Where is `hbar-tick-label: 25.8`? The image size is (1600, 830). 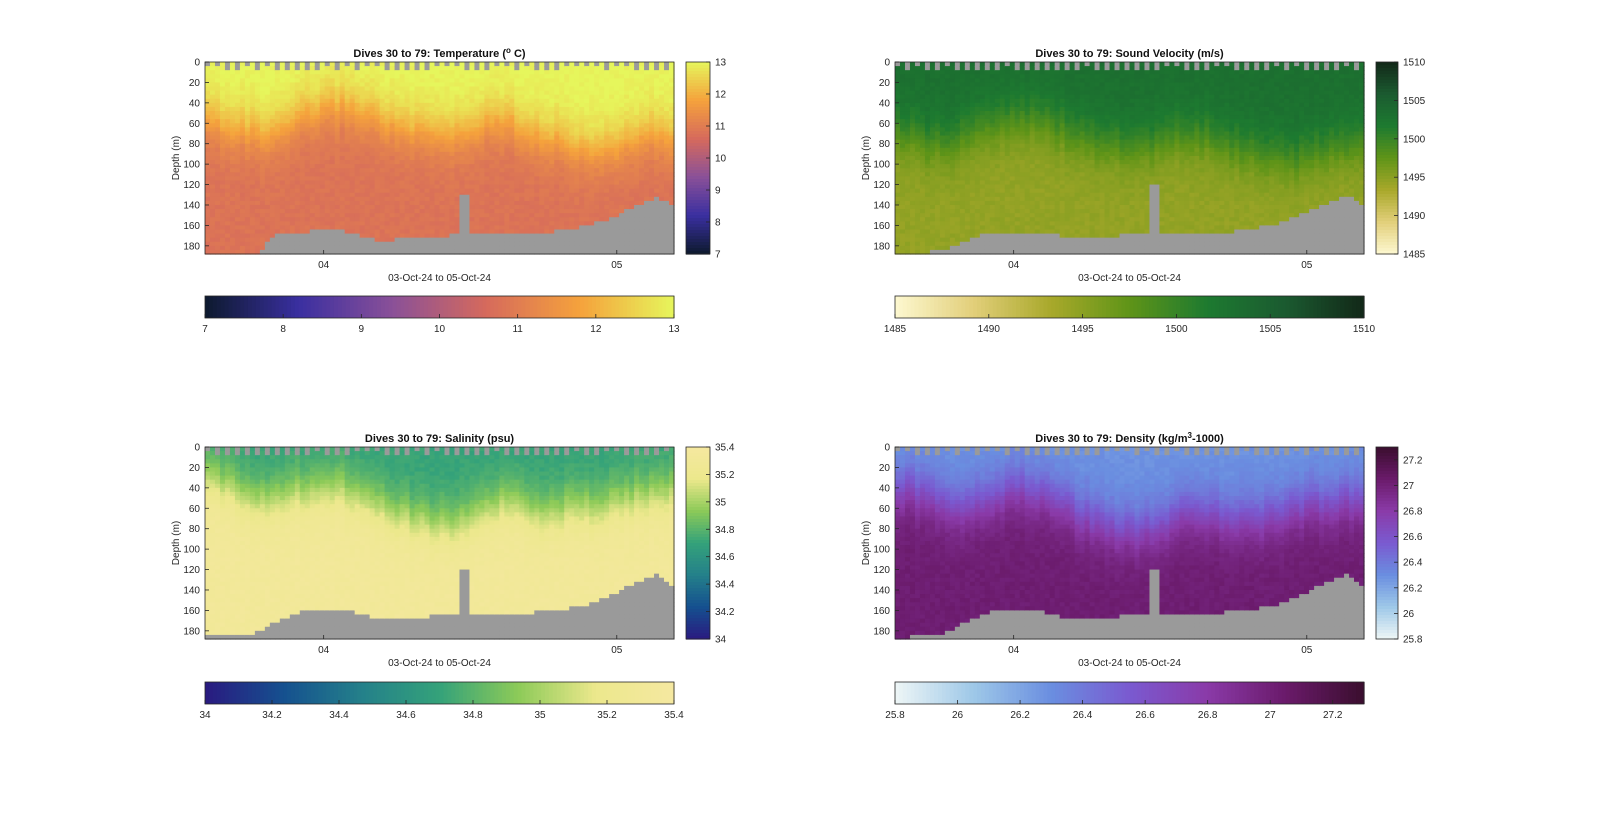 hbar-tick-label: 25.8 is located at coordinates (895, 715).